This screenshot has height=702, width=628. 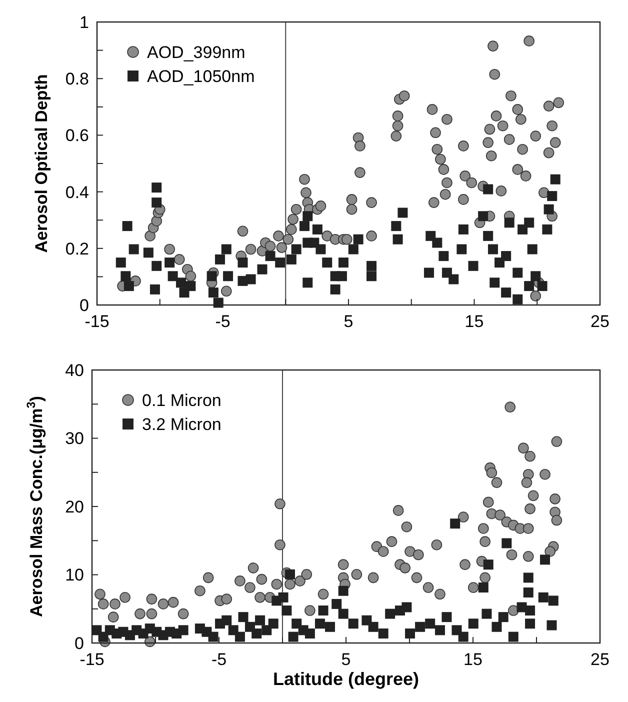 What do you see at coordinates (74, 575) in the screenshot?
I see `y-tick-label: 10` at bounding box center [74, 575].